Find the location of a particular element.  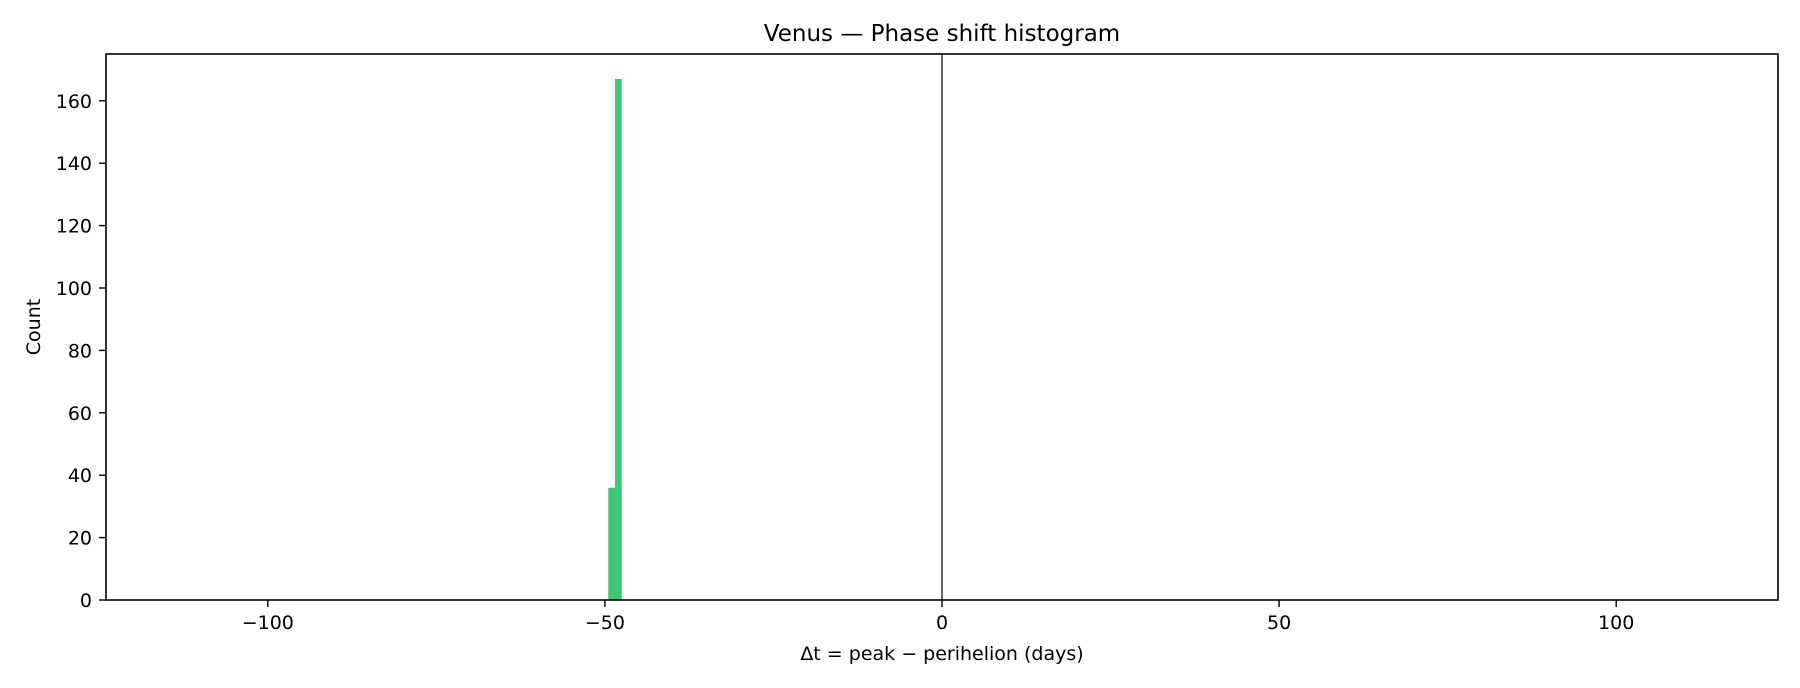

y-tick-label: 60 is located at coordinates (80, 414).